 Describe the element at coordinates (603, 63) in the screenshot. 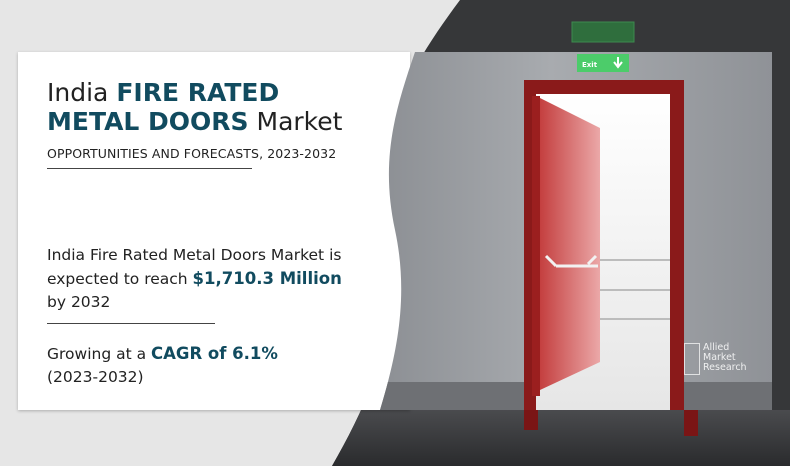

I see `exit-sign` at that location.